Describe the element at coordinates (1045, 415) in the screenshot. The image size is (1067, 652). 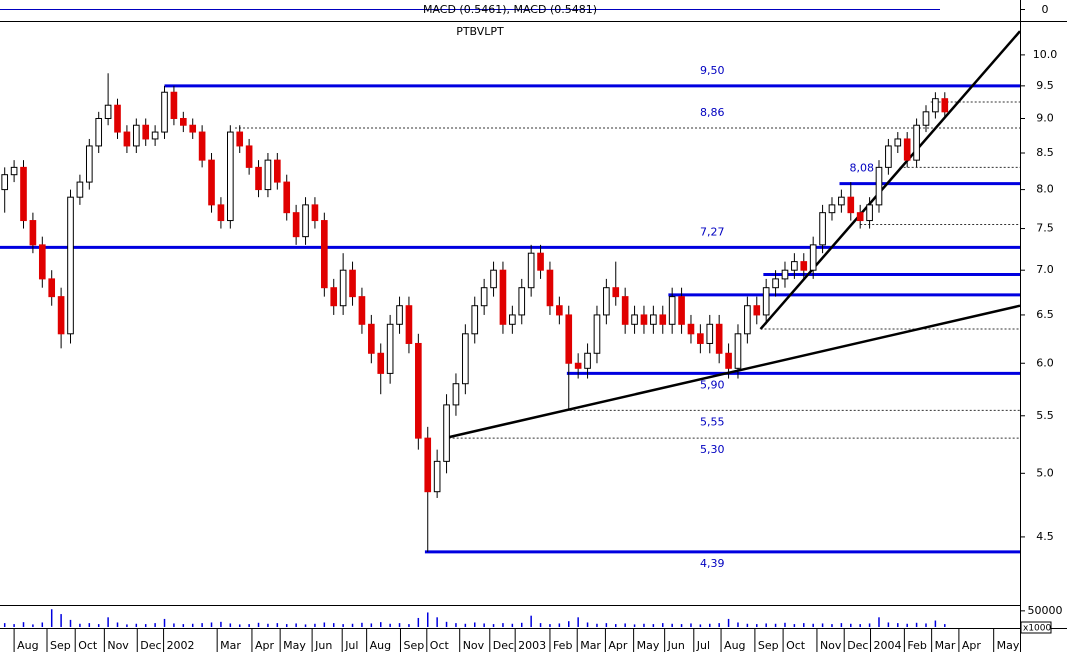
I see `y-tick-label: 5.5` at that location.